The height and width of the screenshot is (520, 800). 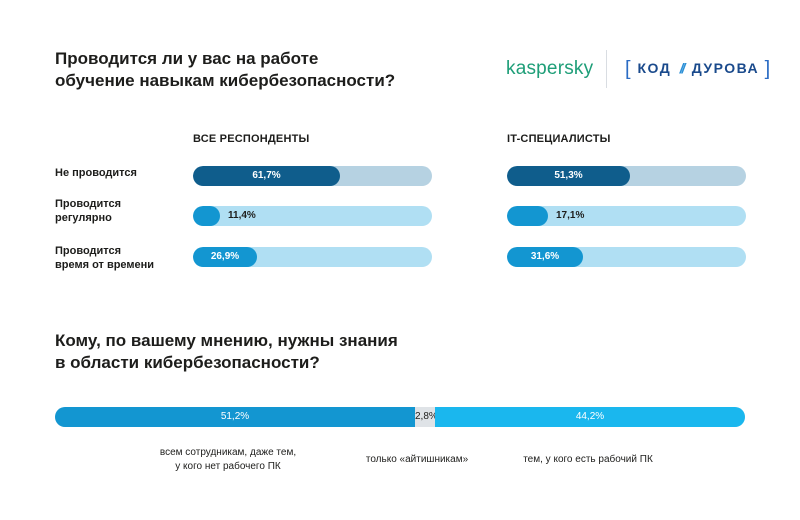 What do you see at coordinates (682, 68) in the screenshot?
I see `kod-logo-slash: //` at bounding box center [682, 68].